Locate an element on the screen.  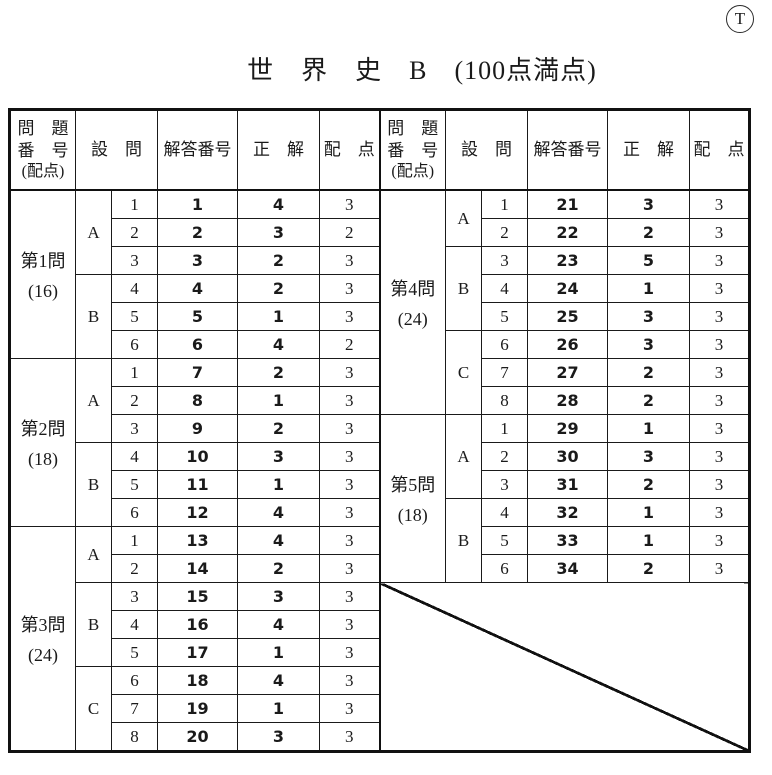
answer-number-cell: 8 is located at coordinates (197, 400).